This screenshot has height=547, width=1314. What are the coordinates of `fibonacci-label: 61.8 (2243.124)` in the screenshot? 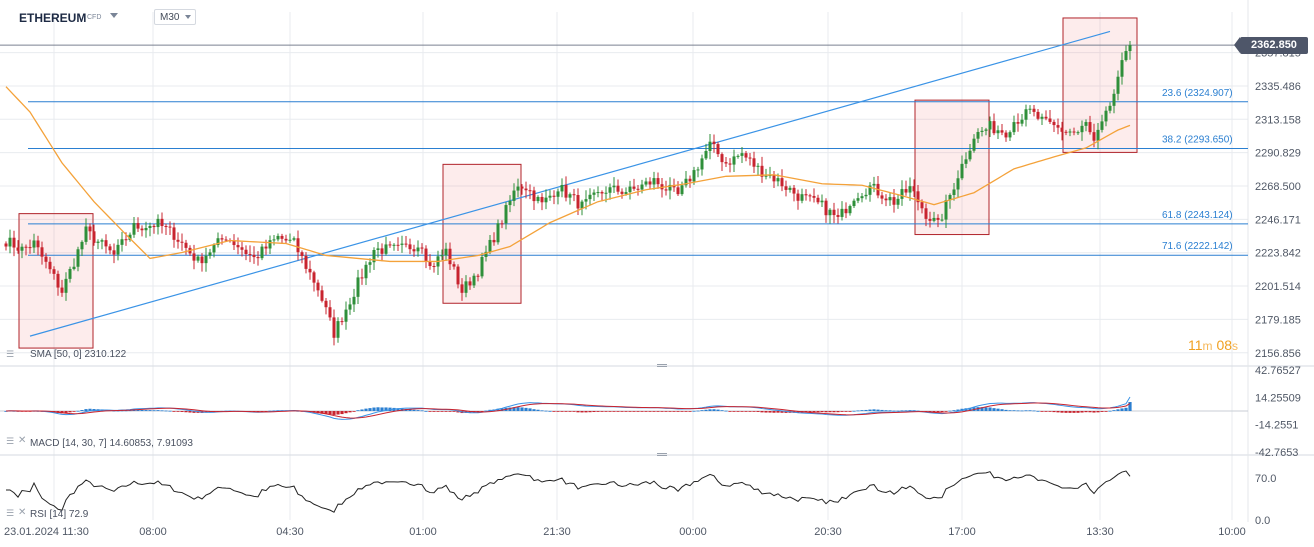 It's located at (1197, 215).